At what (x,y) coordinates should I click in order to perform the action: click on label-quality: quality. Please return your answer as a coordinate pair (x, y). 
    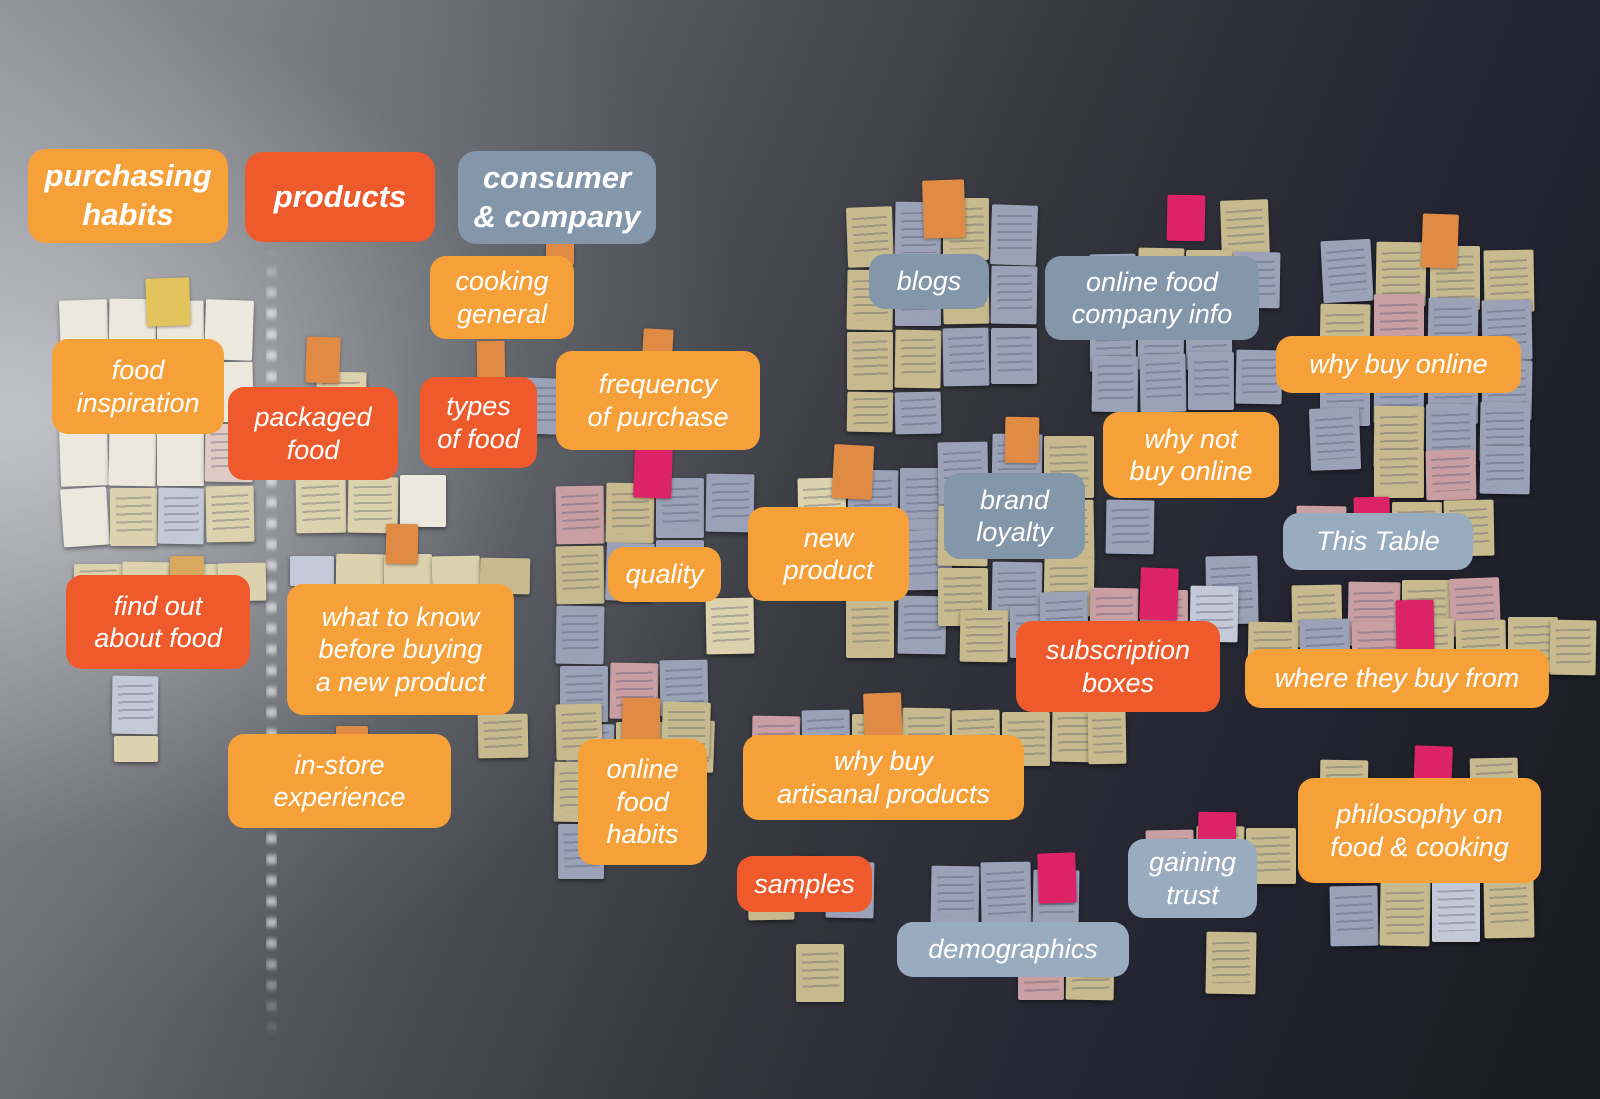
    Looking at the image, I should click on (664, 574).